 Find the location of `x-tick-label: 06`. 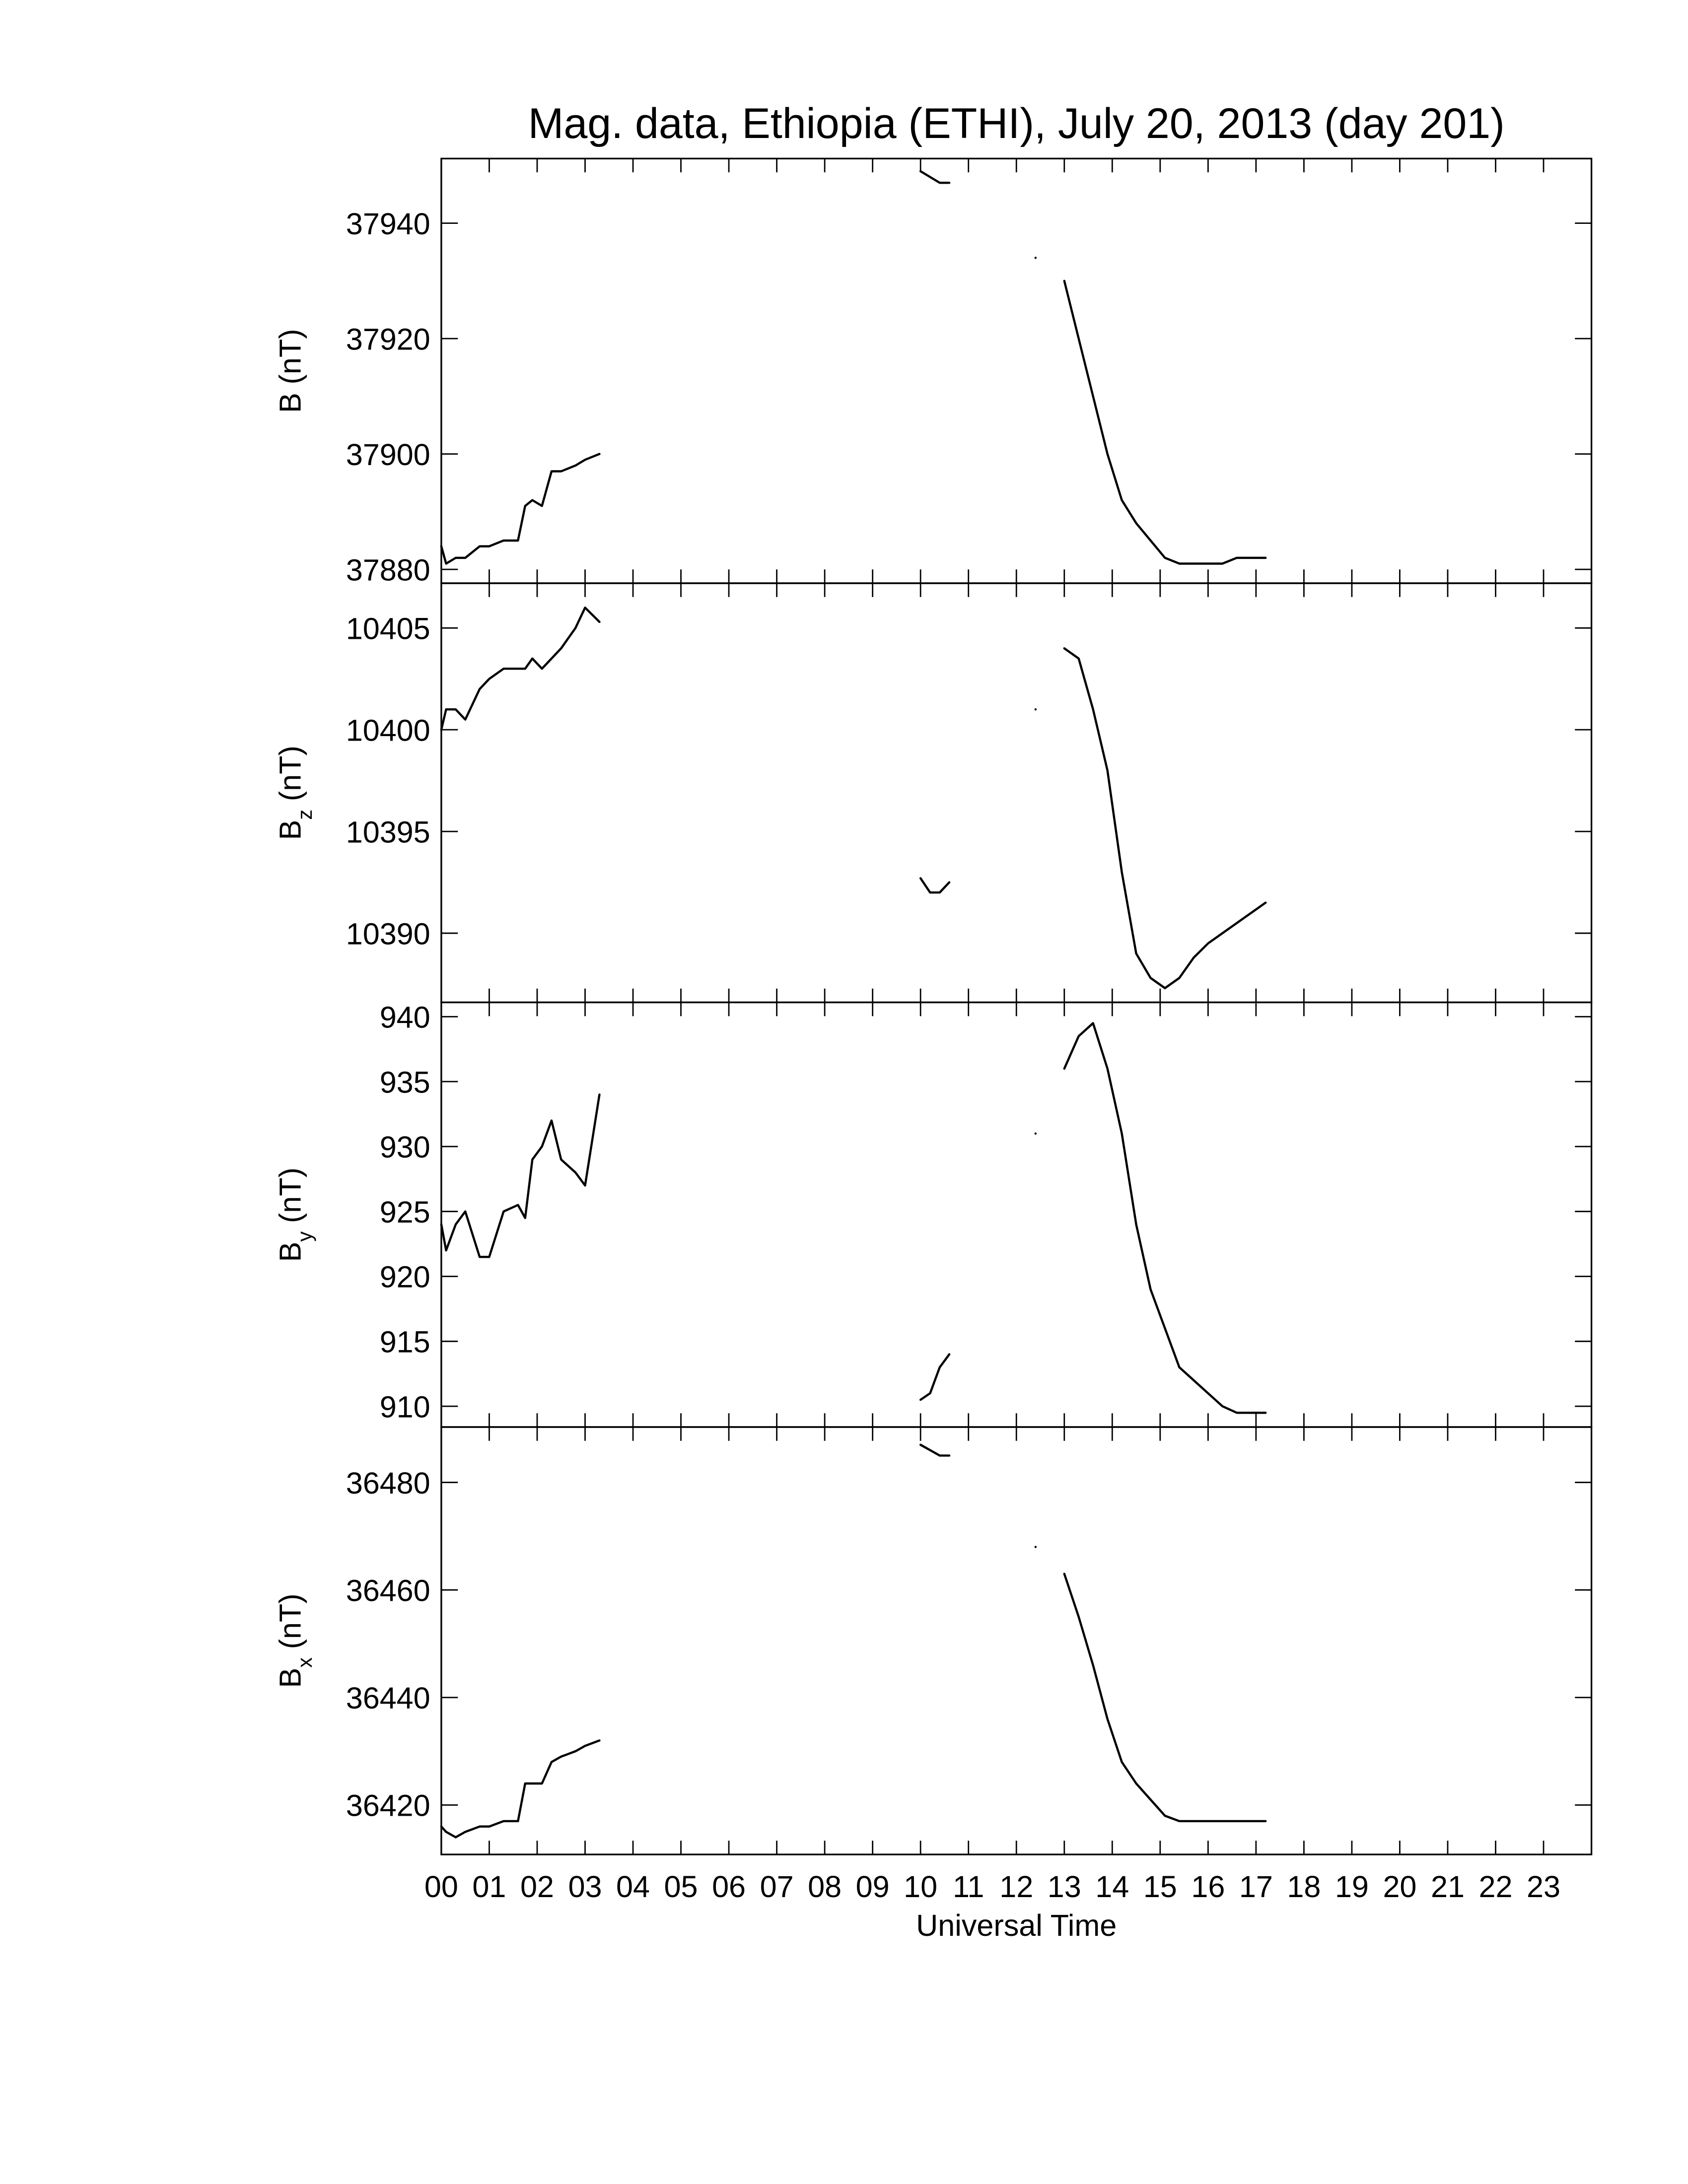

x-tick-label: 06 is located at coordinates (729, 1887).